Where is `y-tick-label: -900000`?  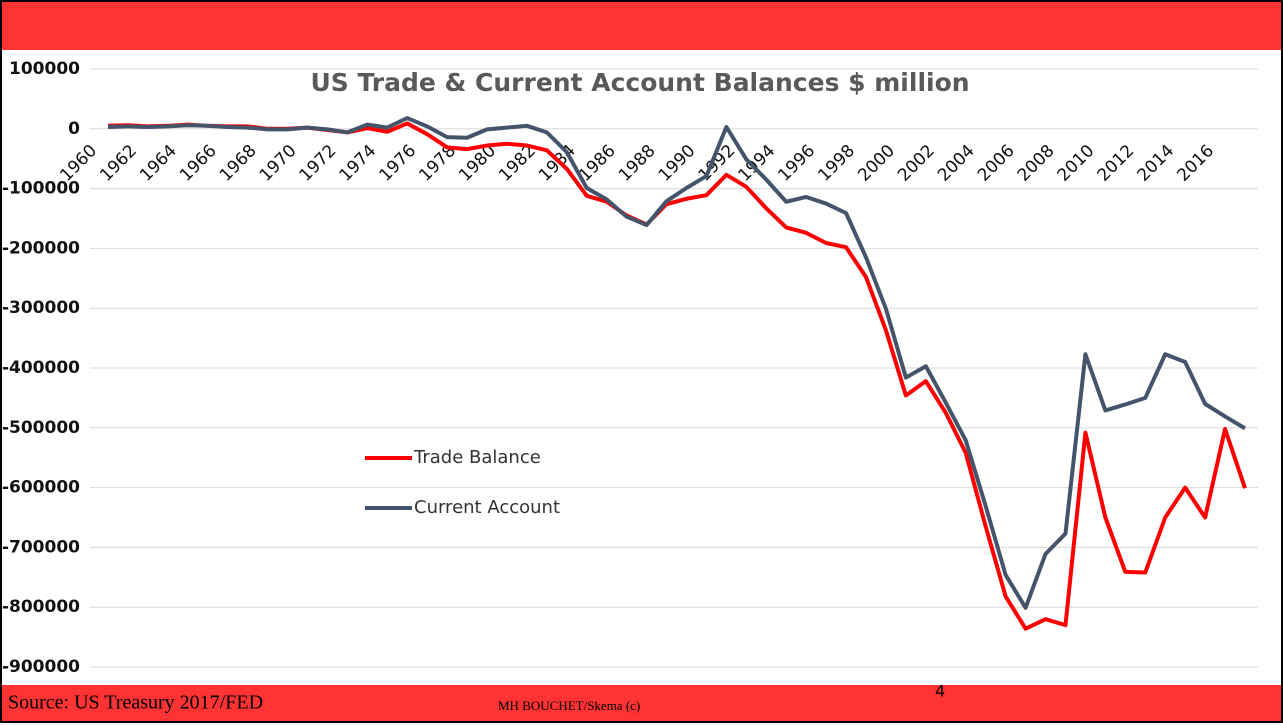 y-tick-label: -900000 is located at coordinates (41, 667).